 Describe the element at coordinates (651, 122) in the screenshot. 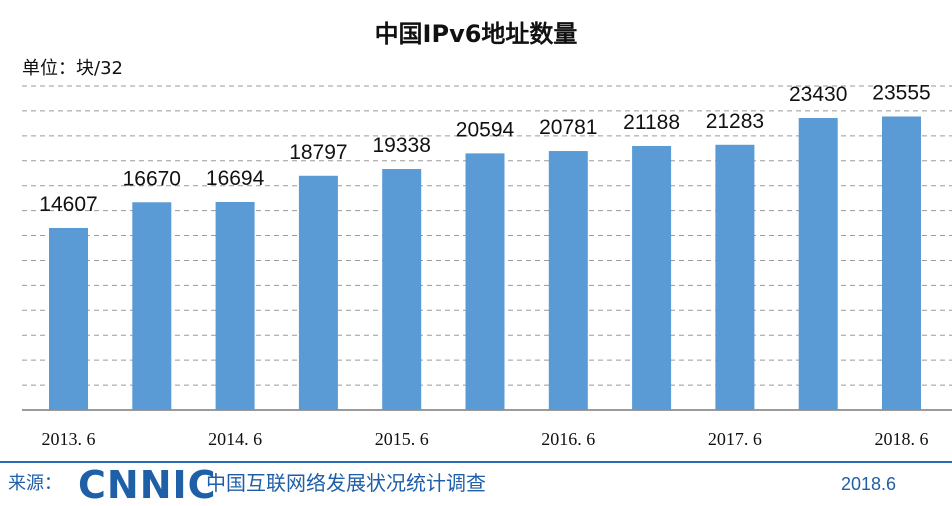

I see `data-label: 21188` at that location.